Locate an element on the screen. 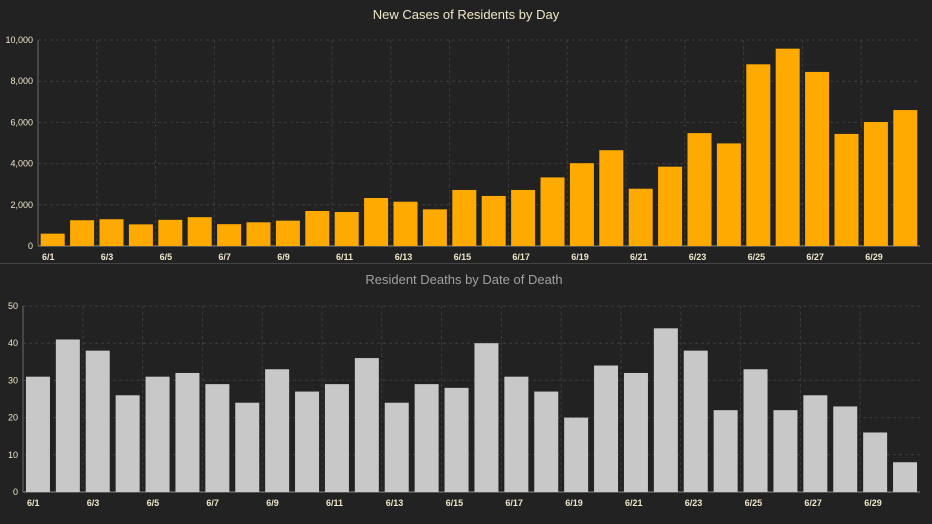  cases-x-tick-label: 6/21 is located at coordinates (639, 257).